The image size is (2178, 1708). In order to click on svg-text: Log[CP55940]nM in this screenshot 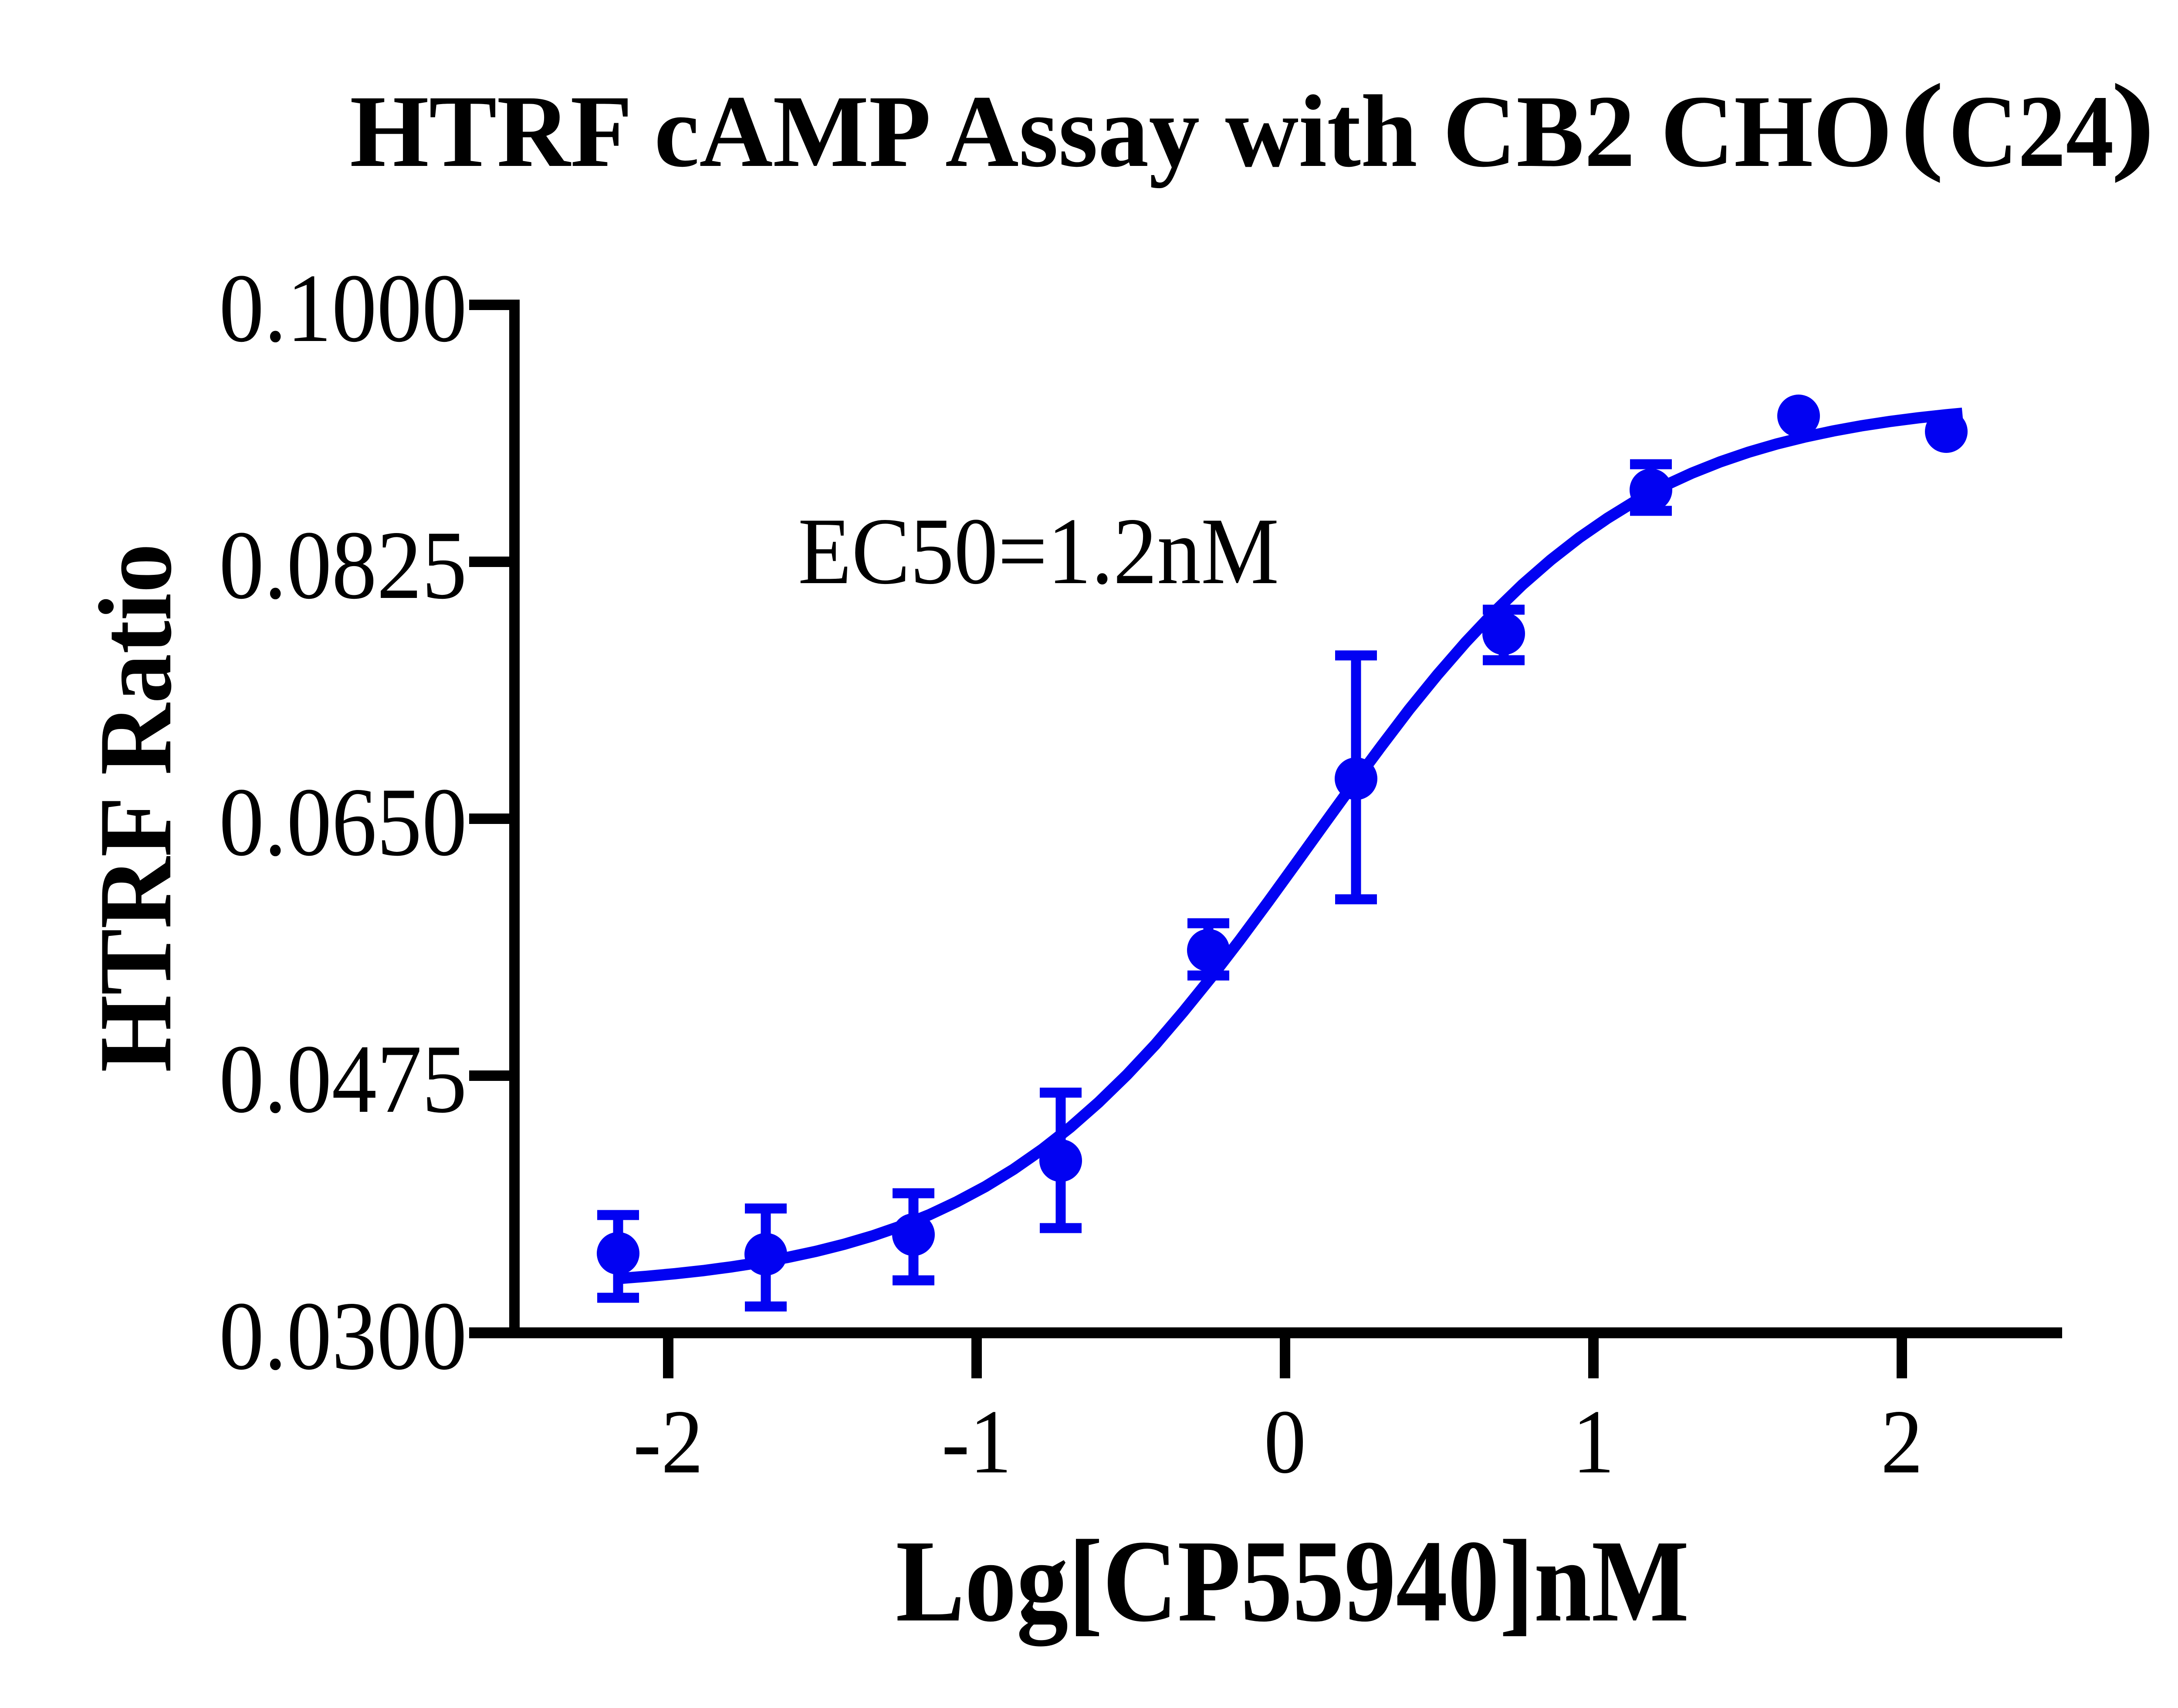, I will do `click(1292, 1581)`.